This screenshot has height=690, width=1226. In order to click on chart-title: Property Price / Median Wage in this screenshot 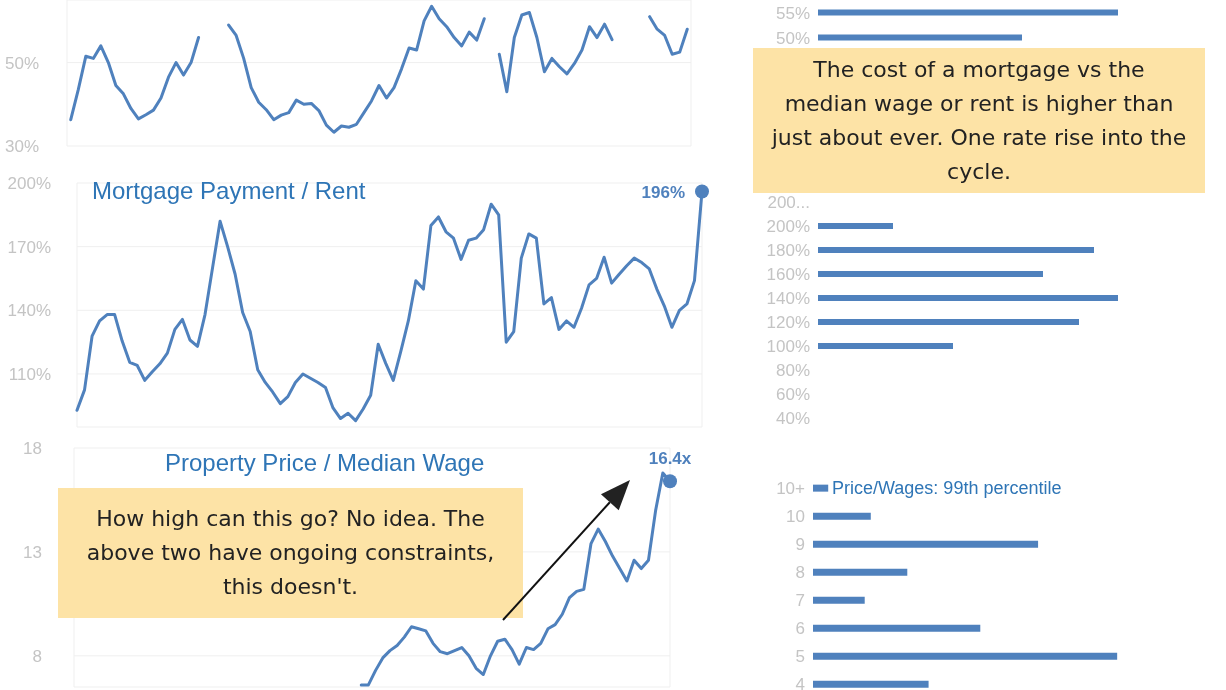, I will do `click(325, 463)`.